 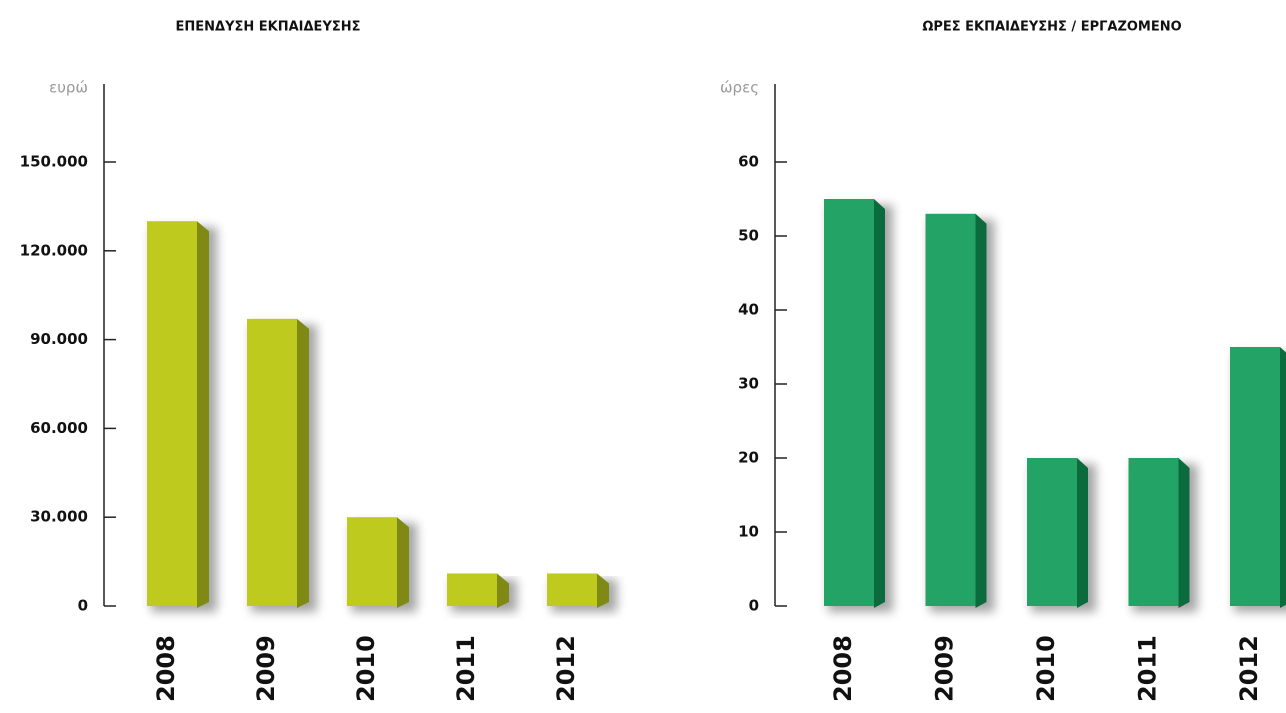 I want to click on y-axis-label: ώρες, so click(x=739, y=88).